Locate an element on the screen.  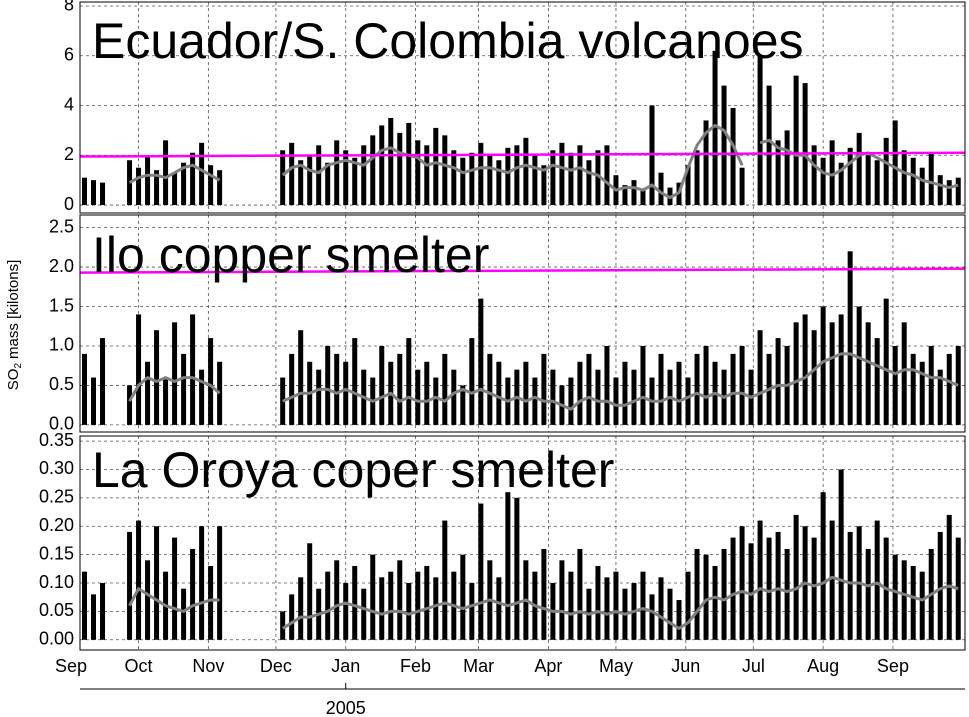
x-tick-label: Jun is located at coordinates (685, 666).